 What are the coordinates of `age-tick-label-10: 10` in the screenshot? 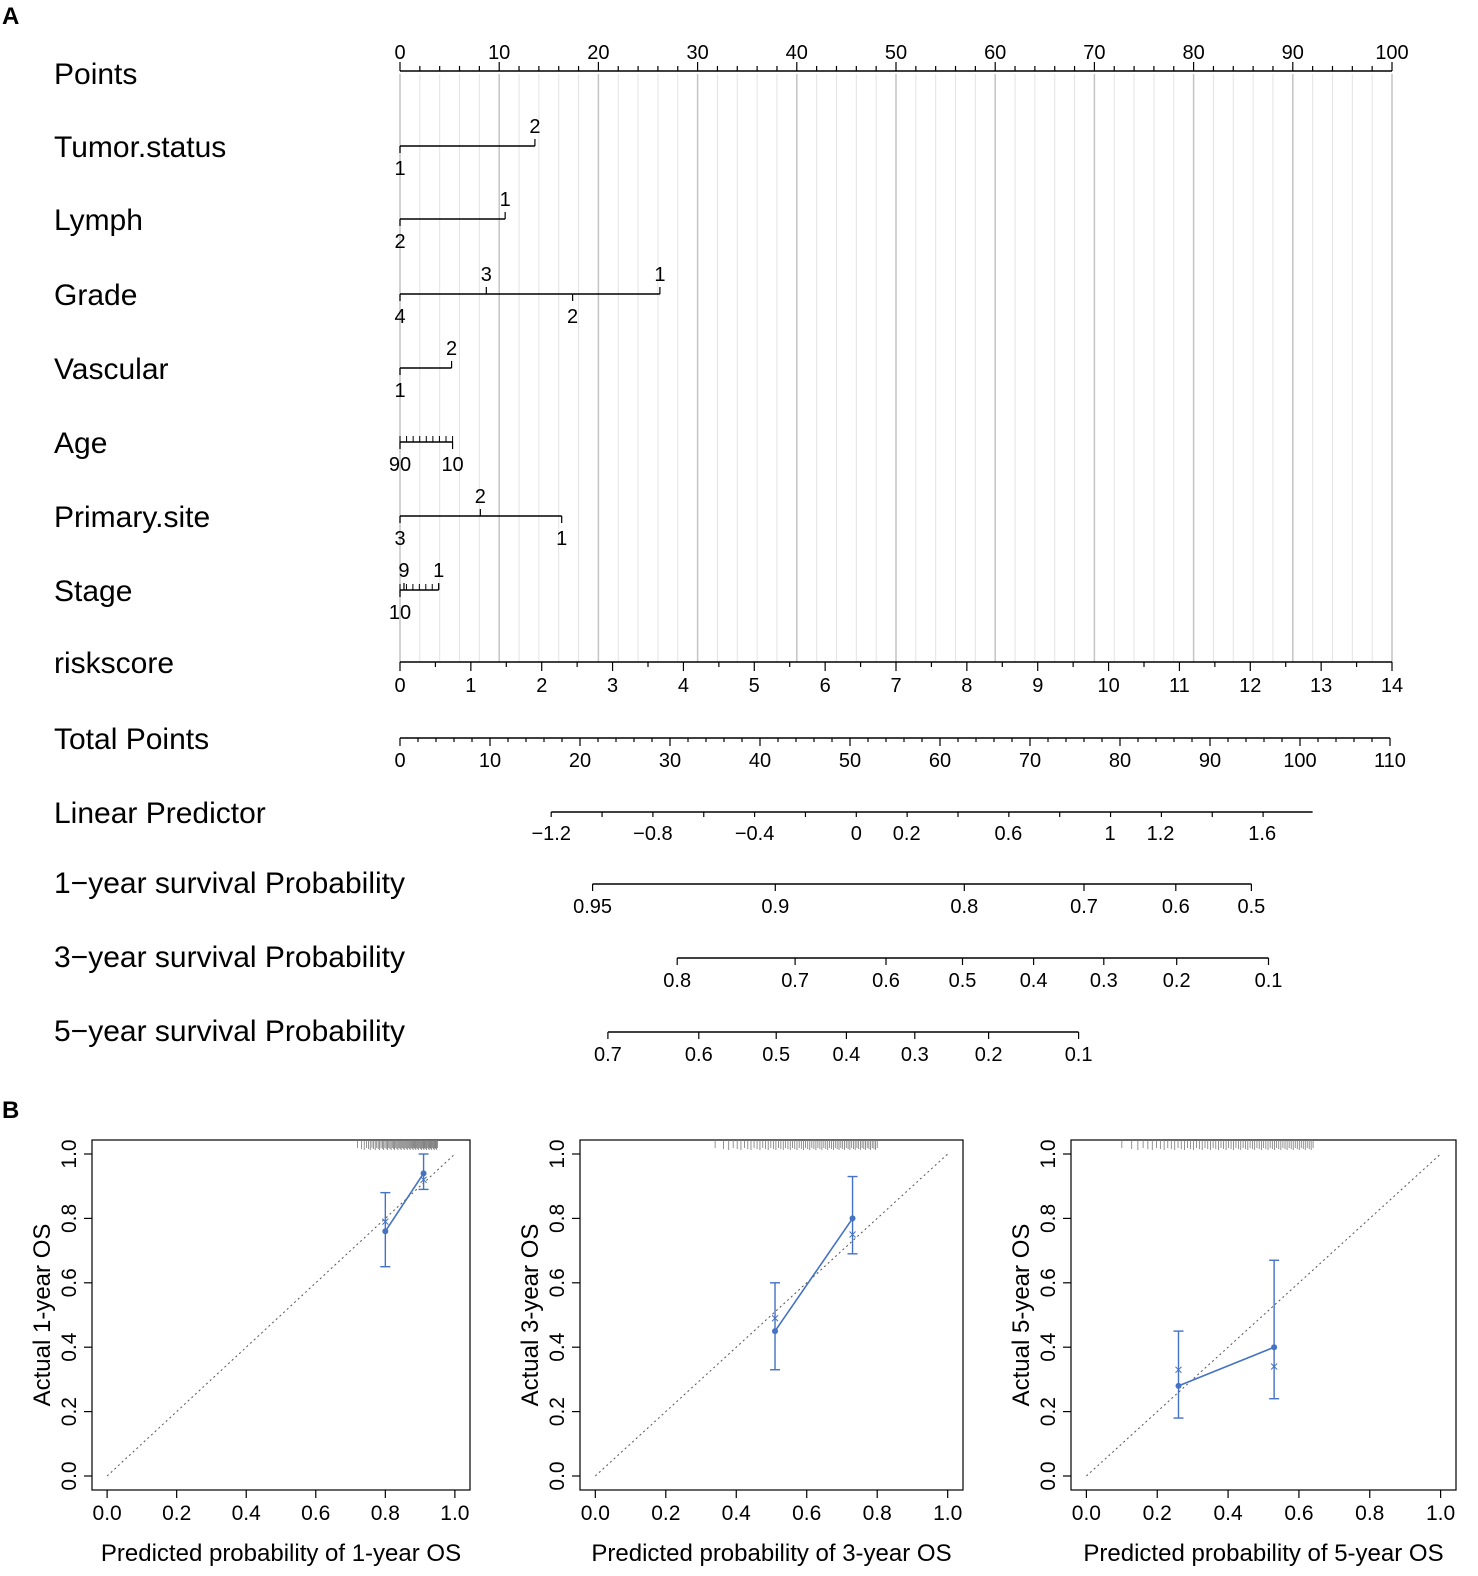 It's located at (452, 465).